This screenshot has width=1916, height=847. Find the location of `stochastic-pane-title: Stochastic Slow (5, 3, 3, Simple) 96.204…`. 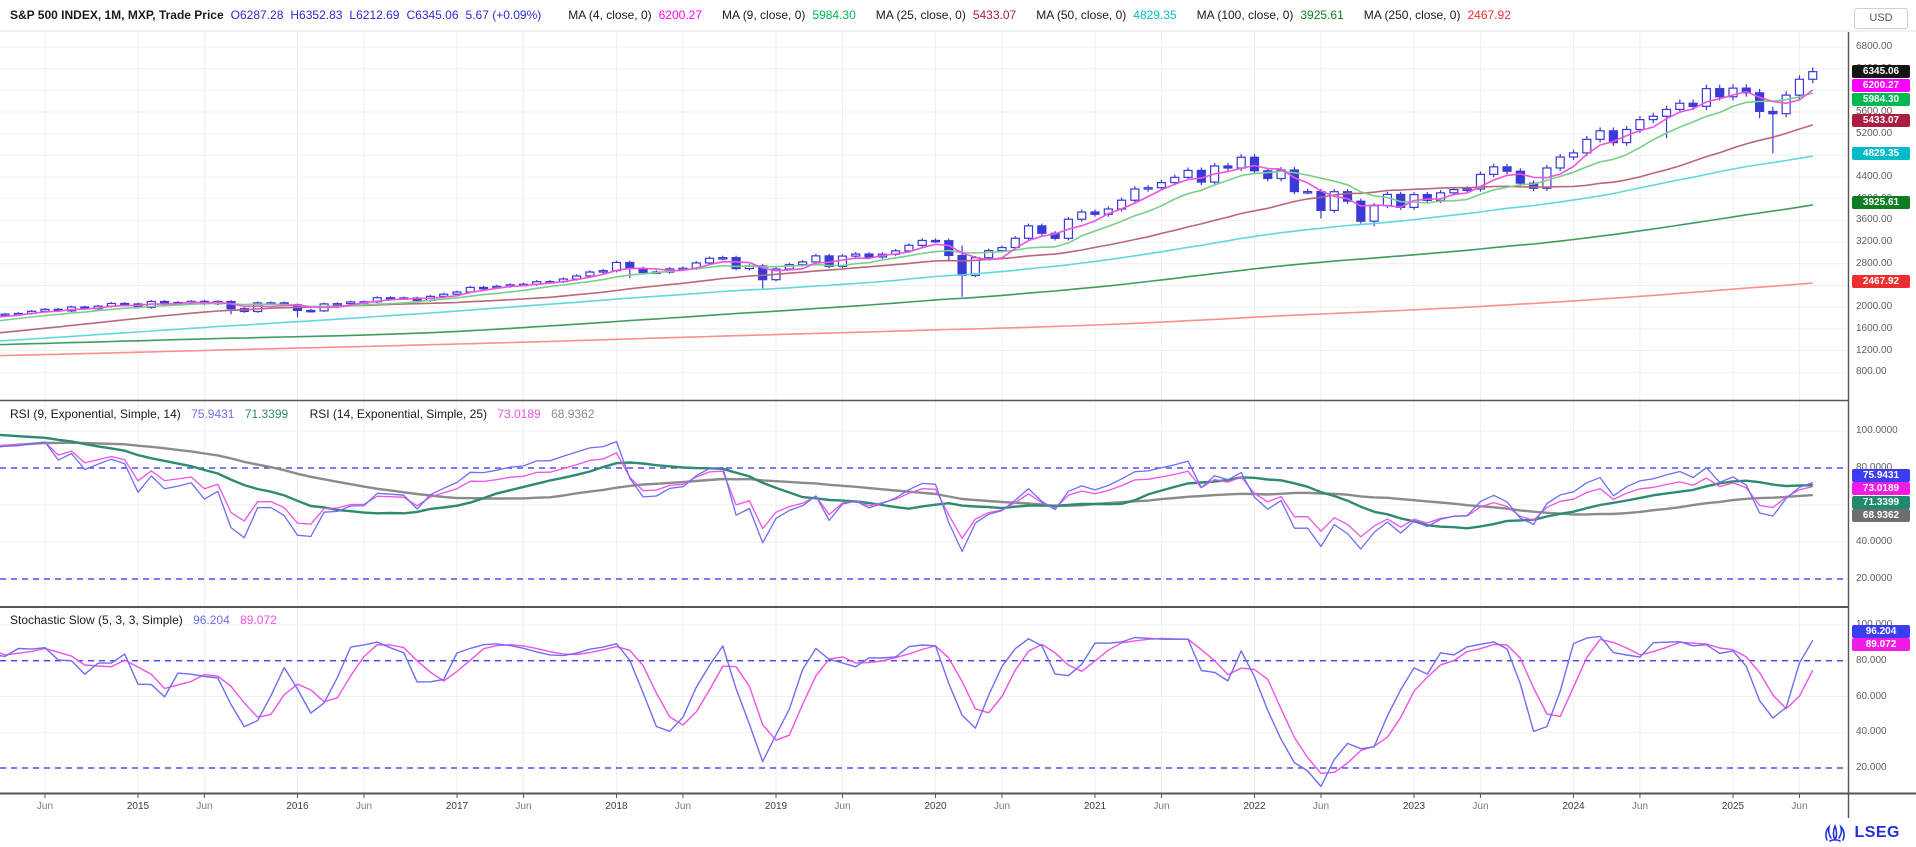

stochastic-pane-title: Stochastic Slow (5, 3, 3, Simple) 96.204… is located at coordinates (147, 620).